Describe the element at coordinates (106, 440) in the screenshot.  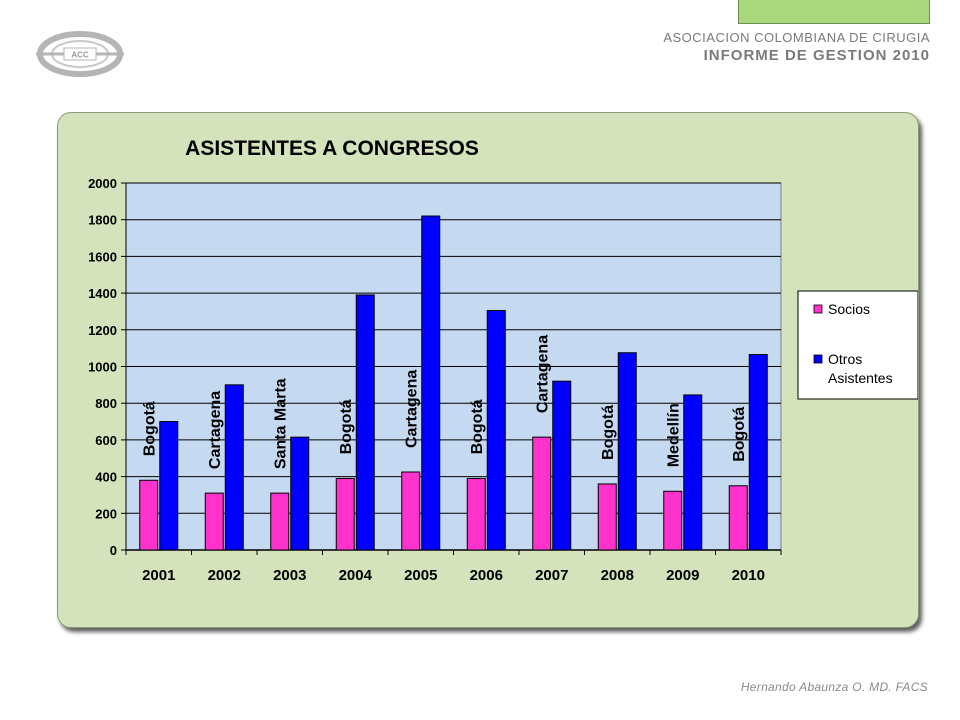
I see `y-tick-label: 600` at that location.